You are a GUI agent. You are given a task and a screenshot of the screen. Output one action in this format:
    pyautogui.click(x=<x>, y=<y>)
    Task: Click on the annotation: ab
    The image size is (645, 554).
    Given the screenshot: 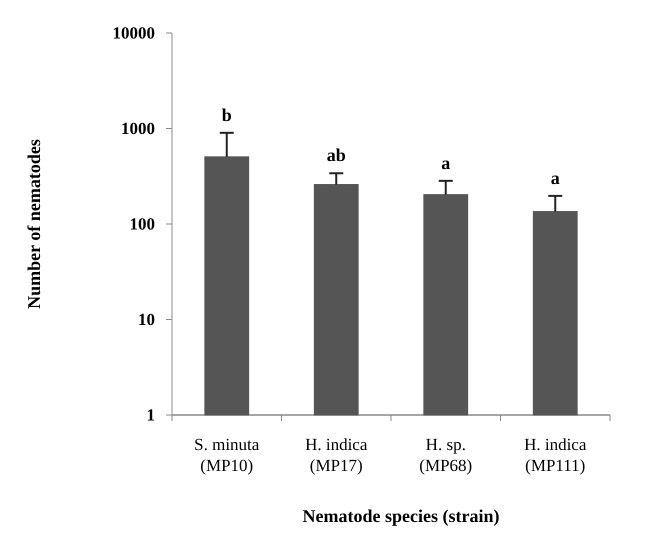 What is the action you would take?
    pyautogui.click(x=336, y=155)
    